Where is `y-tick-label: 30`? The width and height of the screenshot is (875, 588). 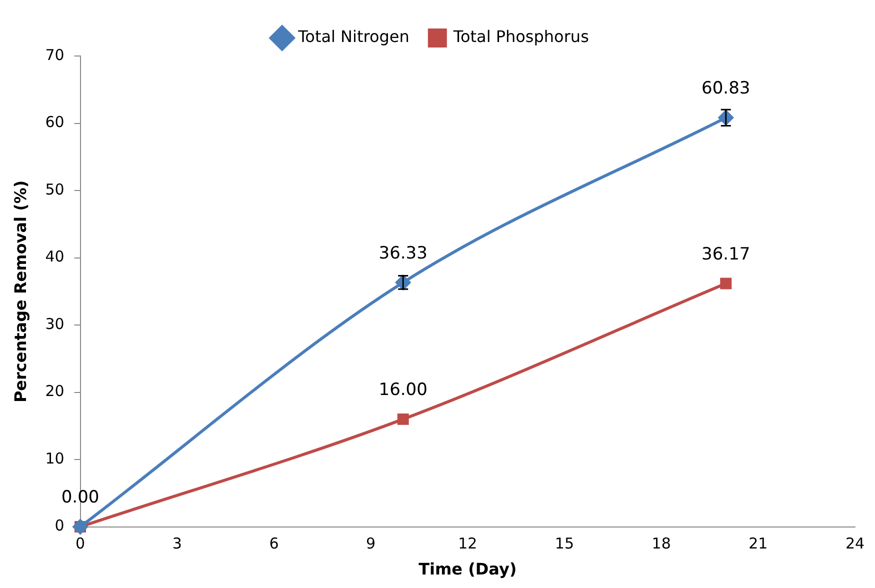 y-tick-label: 30 is located at coordinates (54, 323).